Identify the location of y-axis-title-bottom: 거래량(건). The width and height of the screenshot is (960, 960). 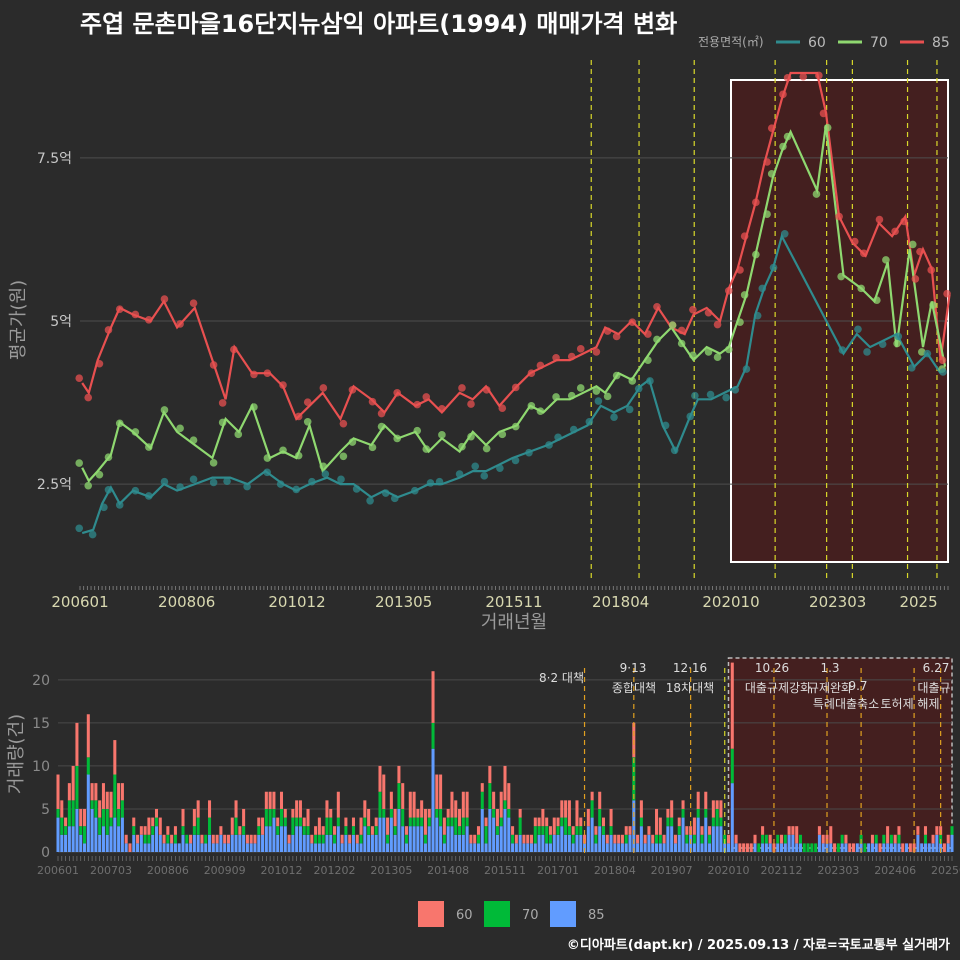
(16, 754).